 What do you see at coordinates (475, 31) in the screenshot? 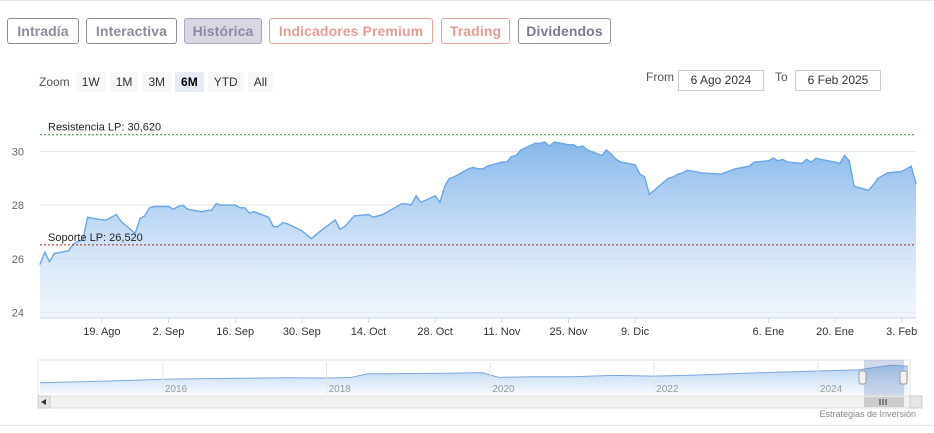
I see `tab-trading: Trading` at bounding box center [475, 31].